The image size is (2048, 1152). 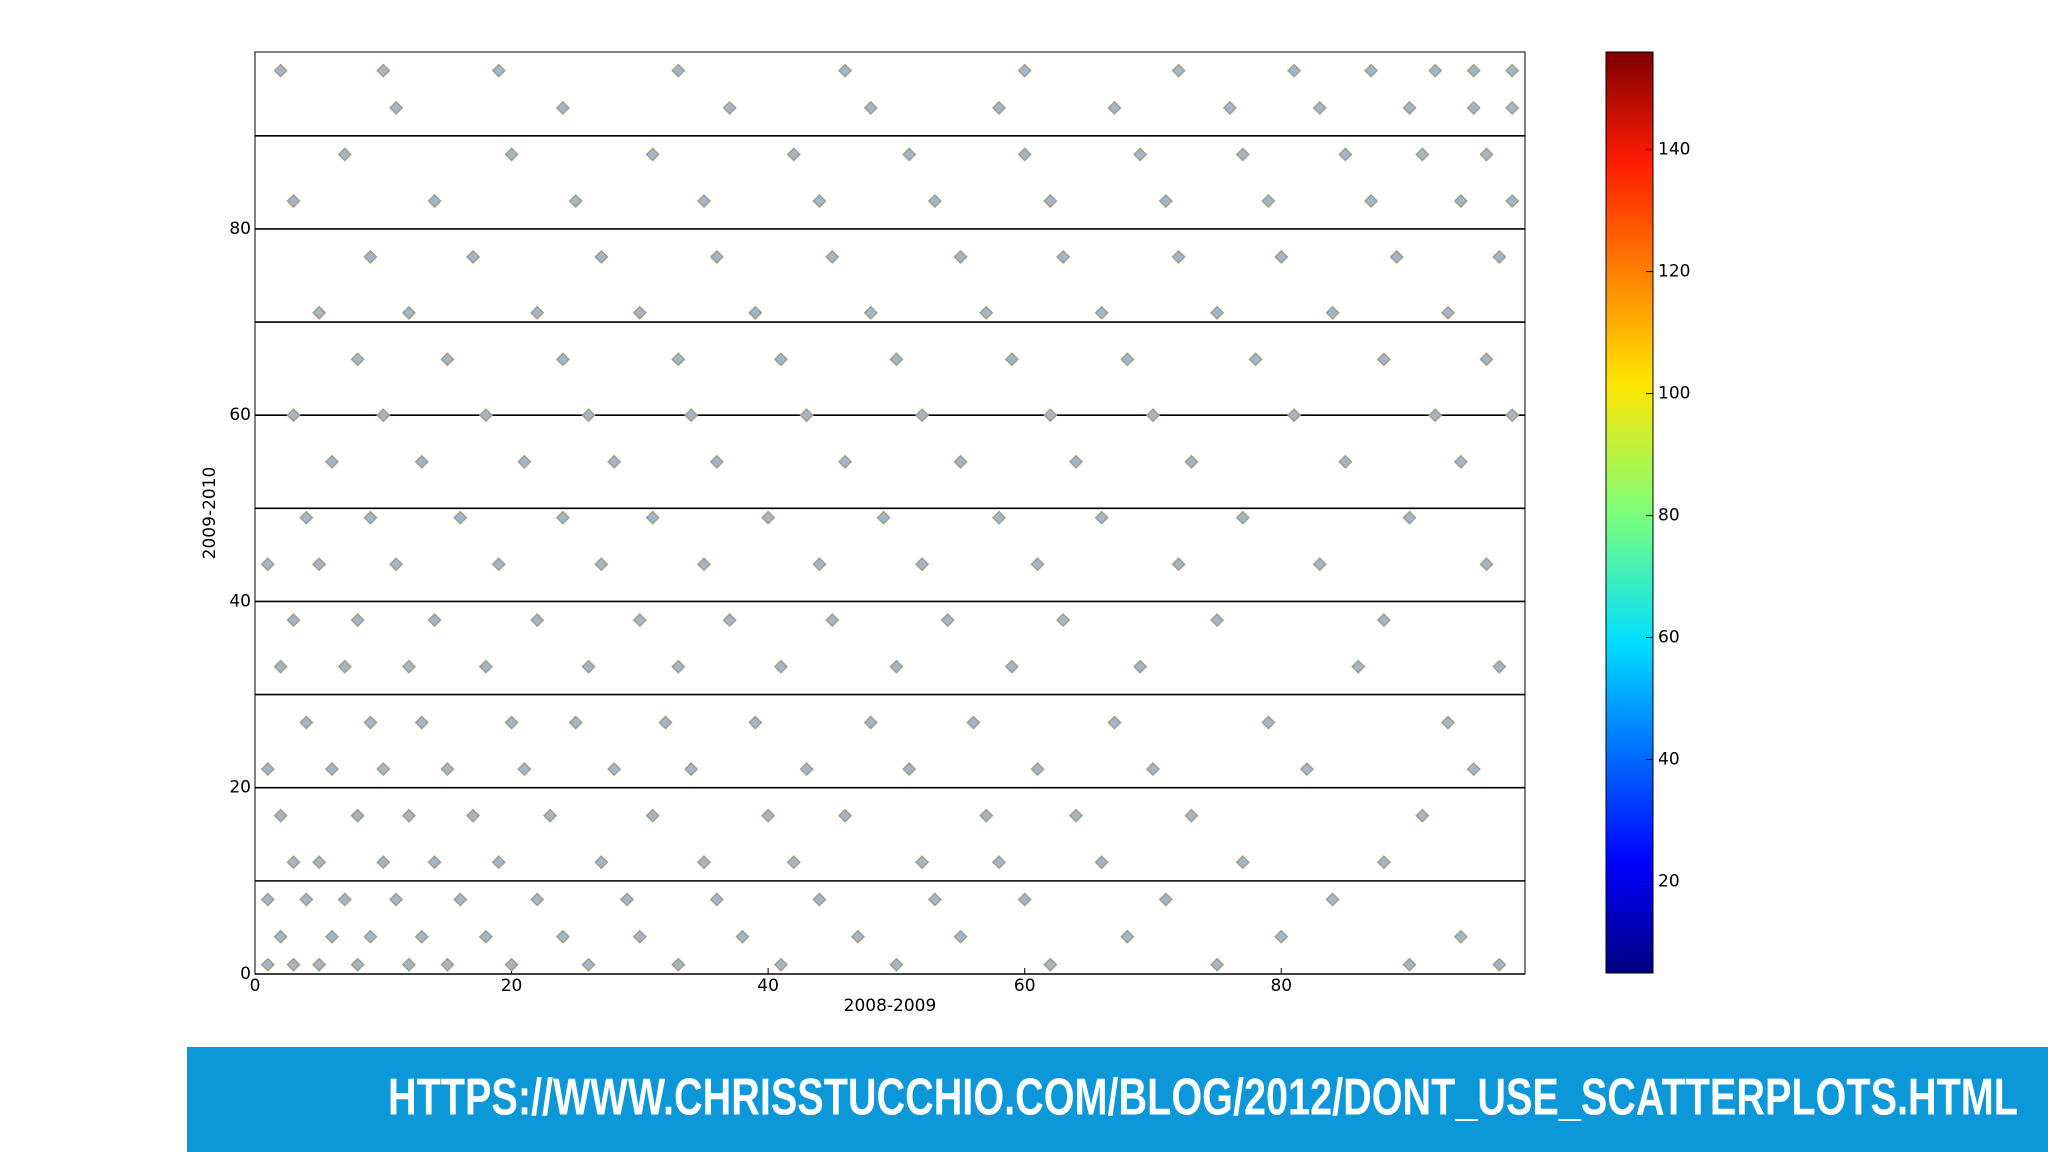 What do you see at coordinates (1674, 272) in the screenshot?
I see `colorbar-tick-label: 120` at bounding box center [1674, 272].